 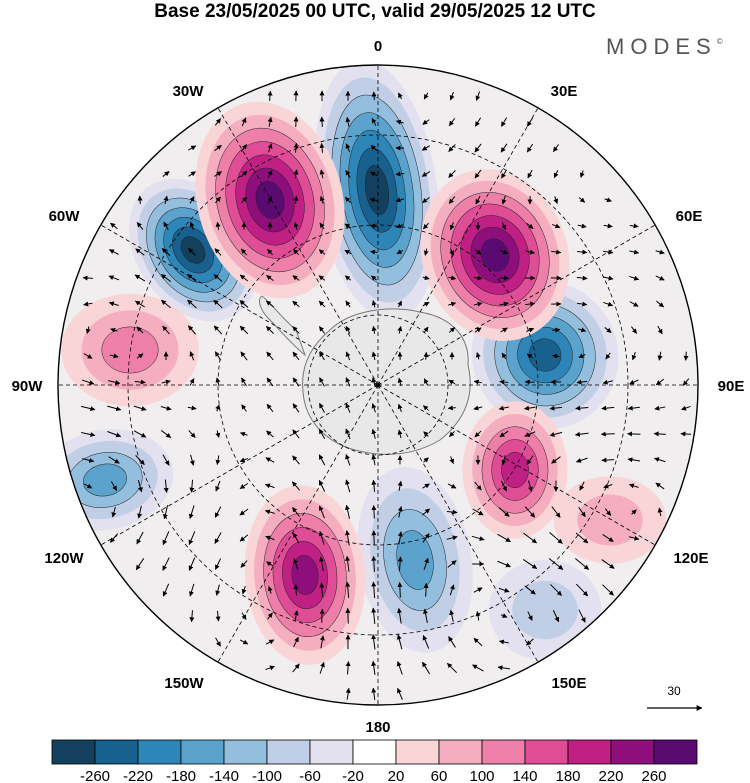 I want to click on antarctica-landmass, so click(x=365, y=375).